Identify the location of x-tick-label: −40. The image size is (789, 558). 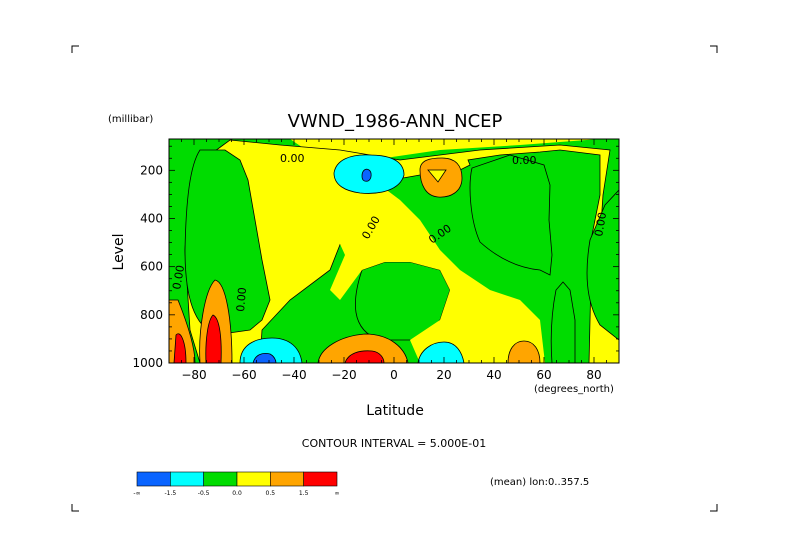
(293, 375).